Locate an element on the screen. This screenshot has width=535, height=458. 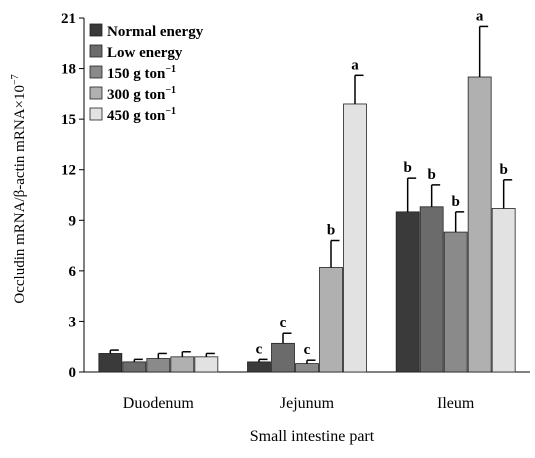
legend-label: 450 g ton−1 is located at coordinates (141, 115).